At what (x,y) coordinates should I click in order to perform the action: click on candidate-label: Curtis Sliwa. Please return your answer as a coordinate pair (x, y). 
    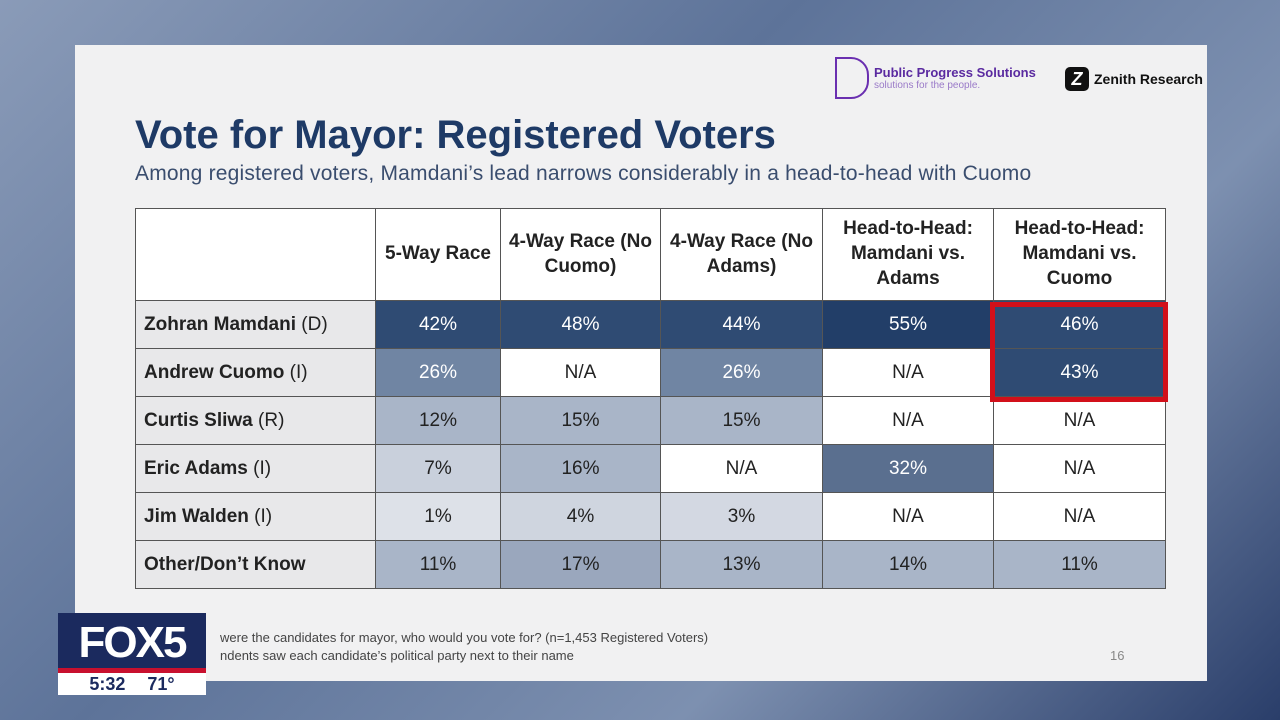
    Looking at the image, I should click on (198, 420).